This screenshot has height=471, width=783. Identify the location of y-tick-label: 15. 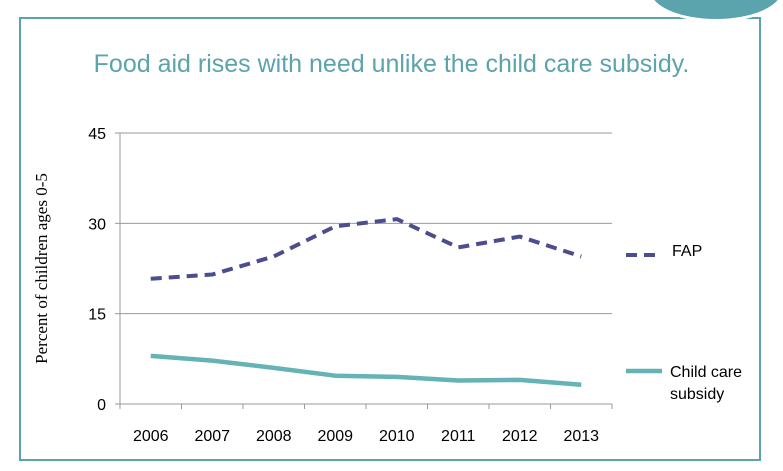
(97, 315).